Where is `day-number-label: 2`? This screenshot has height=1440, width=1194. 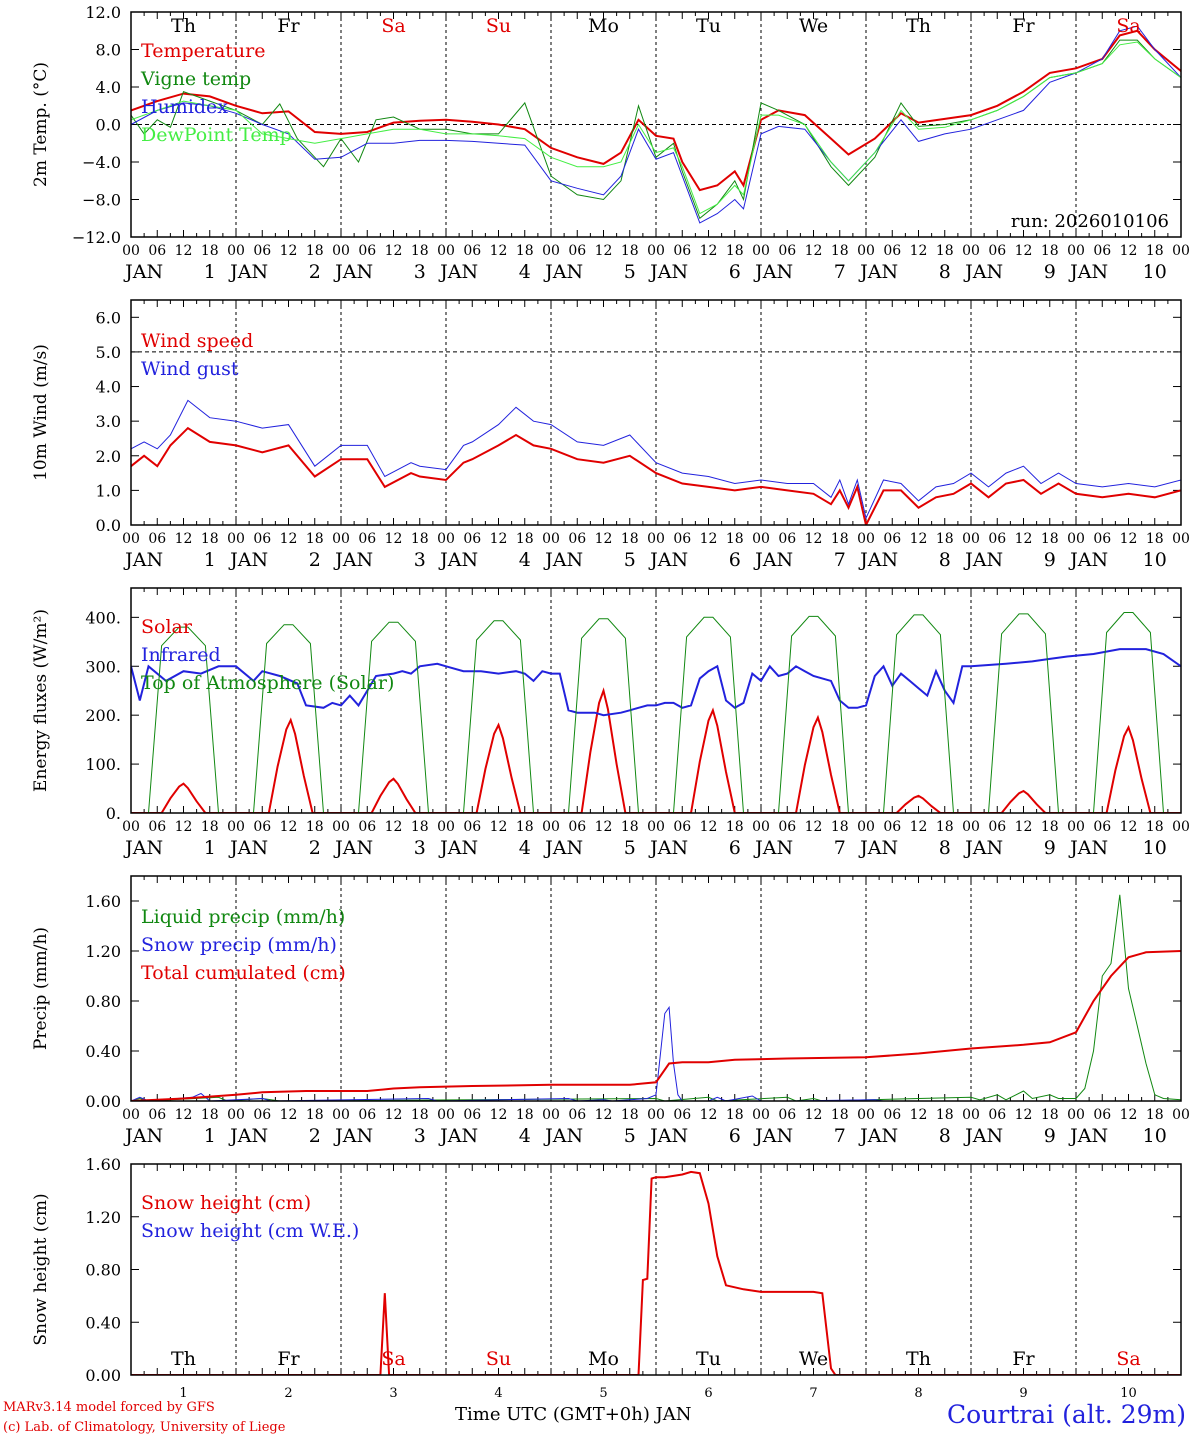 day-number-label: 2 is located at coordinates (288, 1393).